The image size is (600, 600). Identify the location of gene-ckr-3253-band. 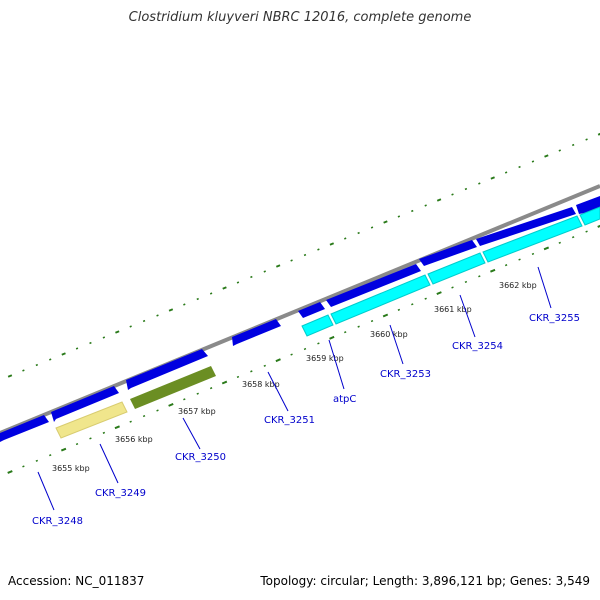
(380, 299).